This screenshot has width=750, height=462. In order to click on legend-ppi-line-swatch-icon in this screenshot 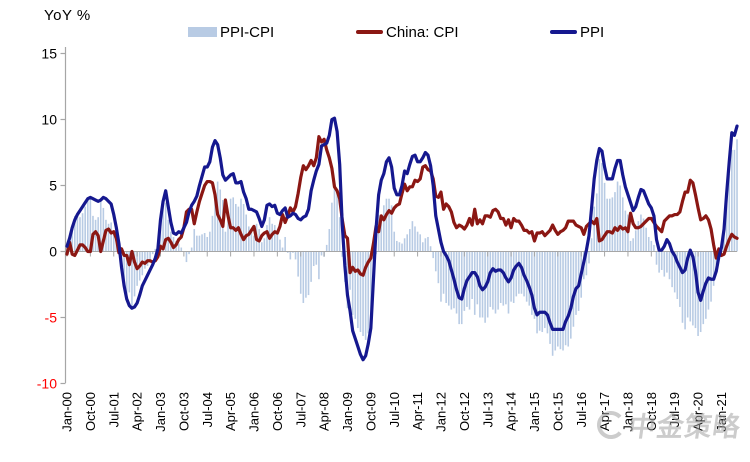, I will do `click(563, 32)`.